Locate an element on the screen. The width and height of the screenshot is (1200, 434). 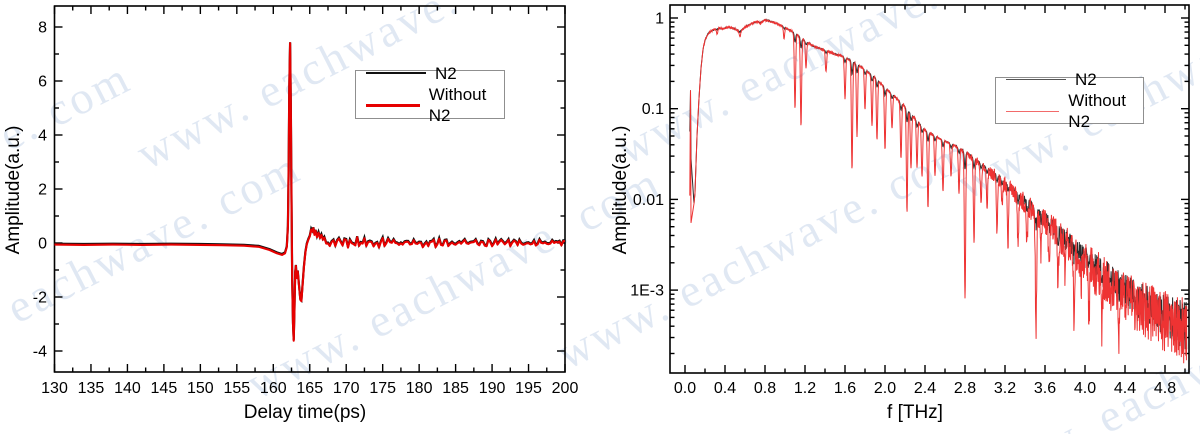
tick-label: 200 is located at coordinates (565, 388).